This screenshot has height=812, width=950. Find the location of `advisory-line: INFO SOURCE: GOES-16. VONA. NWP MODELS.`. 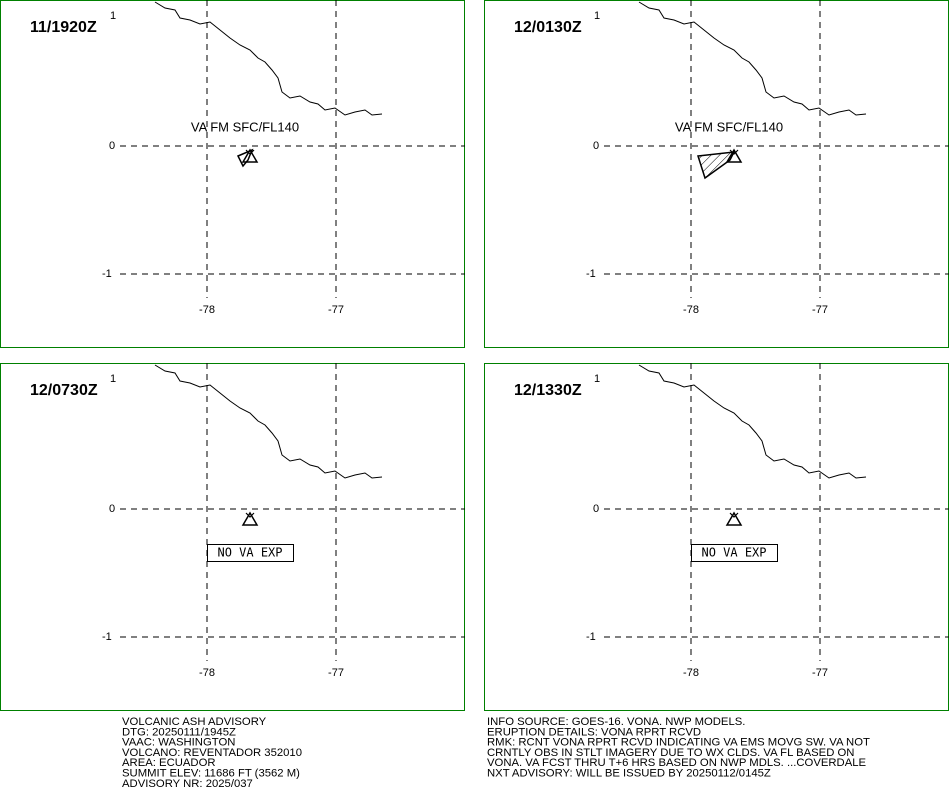

advisory-line: INFO SOURCE: GOES-16. VONA. NWP MODELS. is located at coordinates (616, 722).